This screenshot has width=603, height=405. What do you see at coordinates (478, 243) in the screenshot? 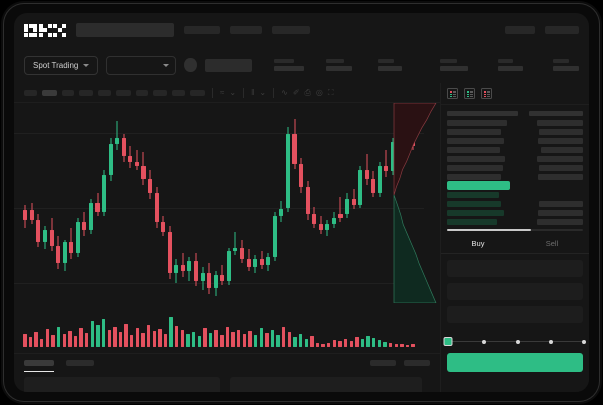
I see `tab-buy: Buy` at bounding box center [478, 243].